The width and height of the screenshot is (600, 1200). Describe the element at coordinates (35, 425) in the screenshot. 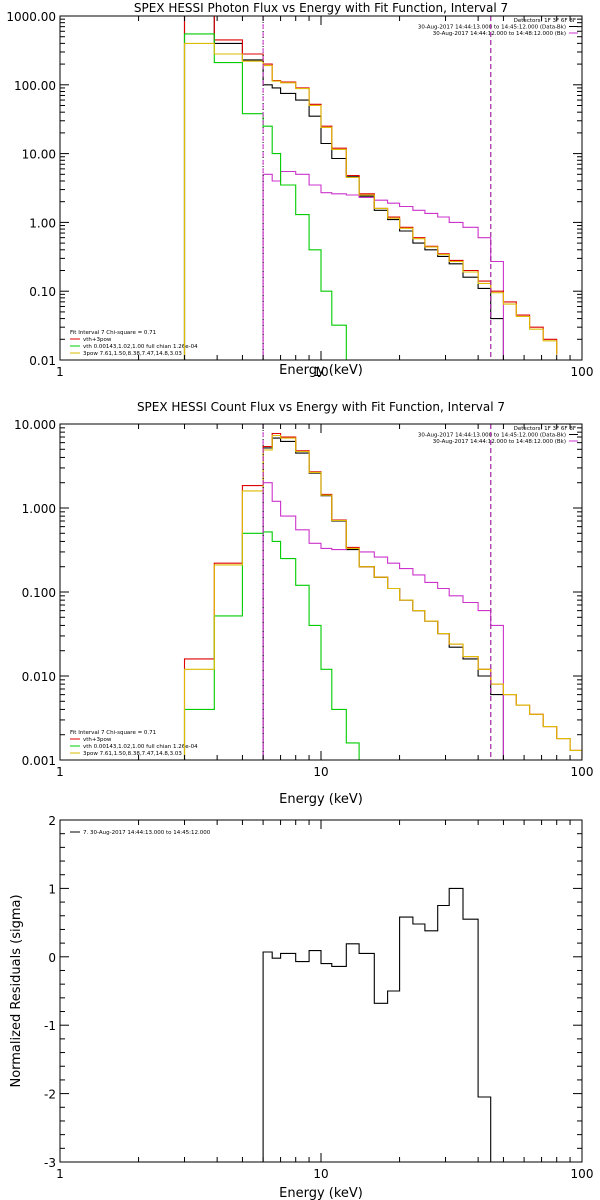

I see `y-tick-label: 10.000` at that location.